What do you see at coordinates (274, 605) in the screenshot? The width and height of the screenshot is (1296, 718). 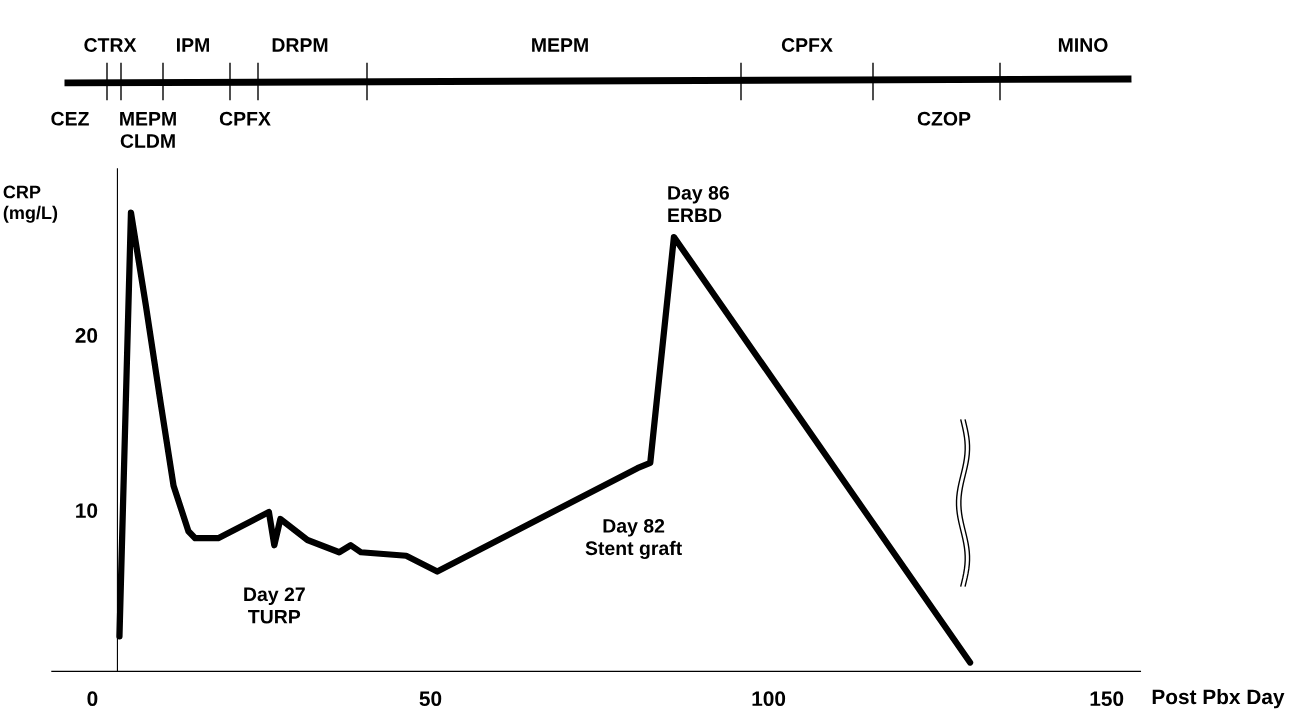 I see `annotation: Day 27 TURP` at bounding box center [274, 605].